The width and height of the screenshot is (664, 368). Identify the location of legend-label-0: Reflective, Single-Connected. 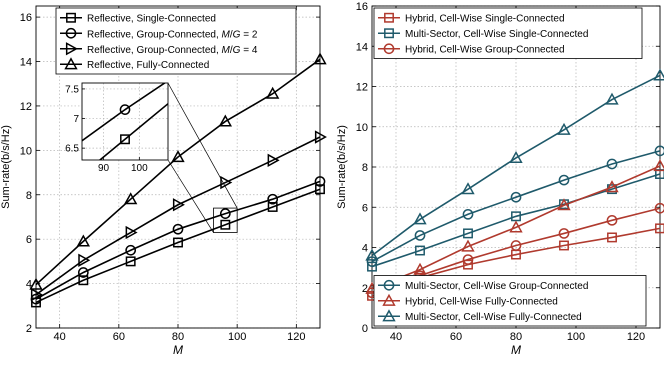
(151, 18).